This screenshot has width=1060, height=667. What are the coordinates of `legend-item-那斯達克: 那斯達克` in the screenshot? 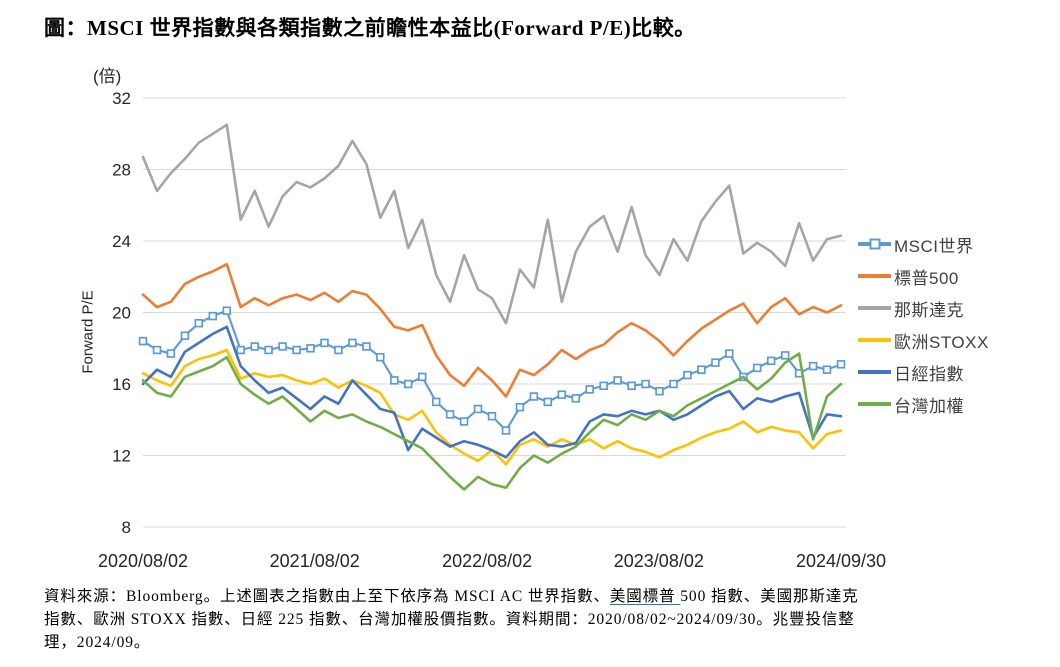 It's located at (923, 308).